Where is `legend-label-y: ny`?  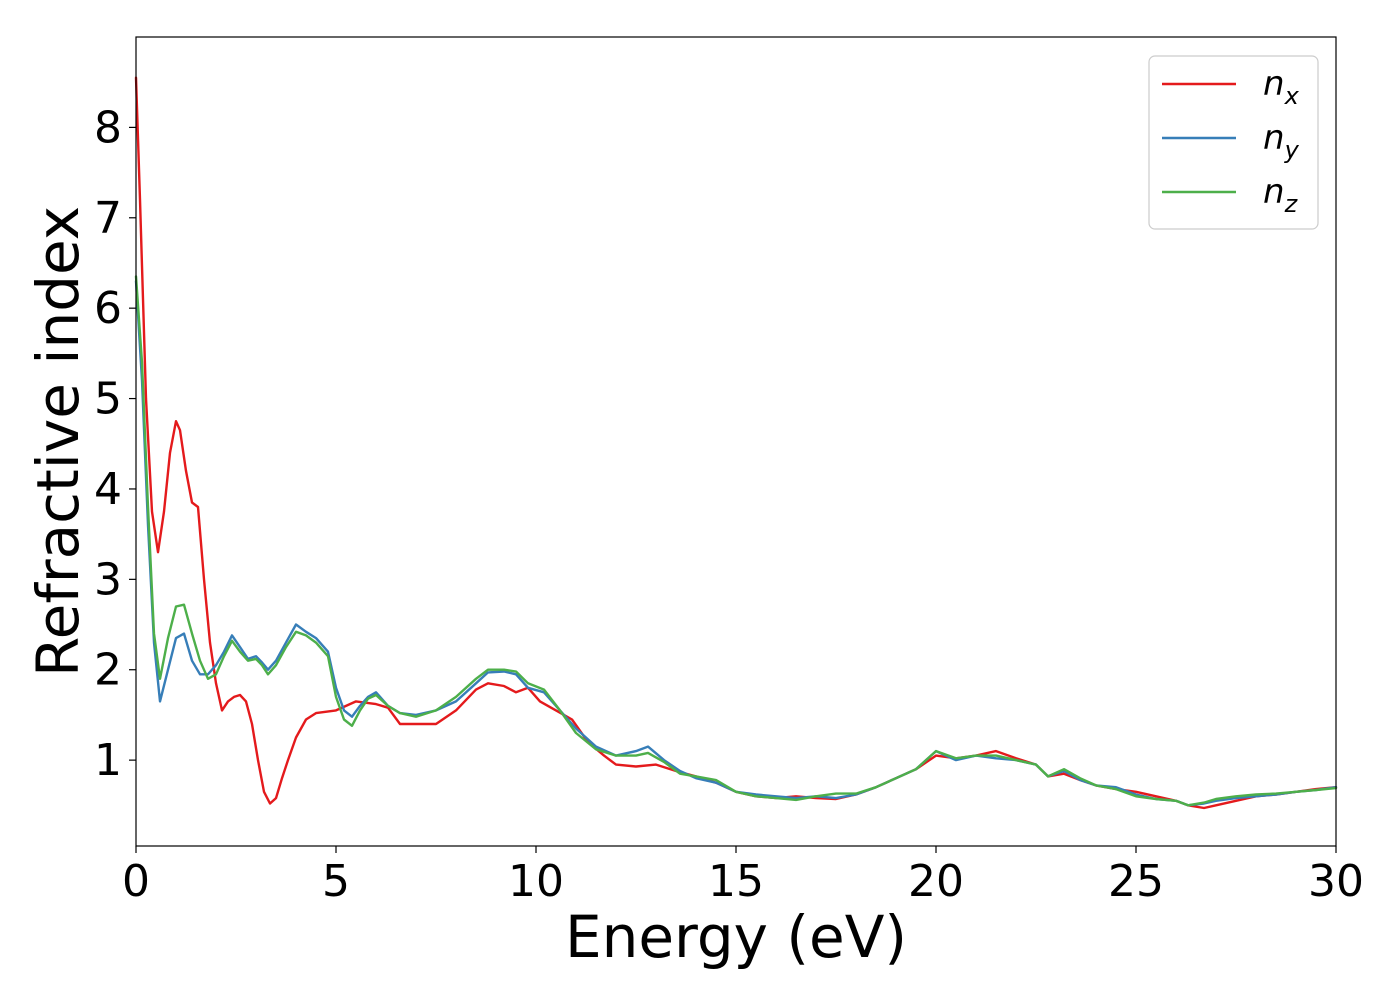 legend-label-y: ny is located at coordinates (1281, 141).